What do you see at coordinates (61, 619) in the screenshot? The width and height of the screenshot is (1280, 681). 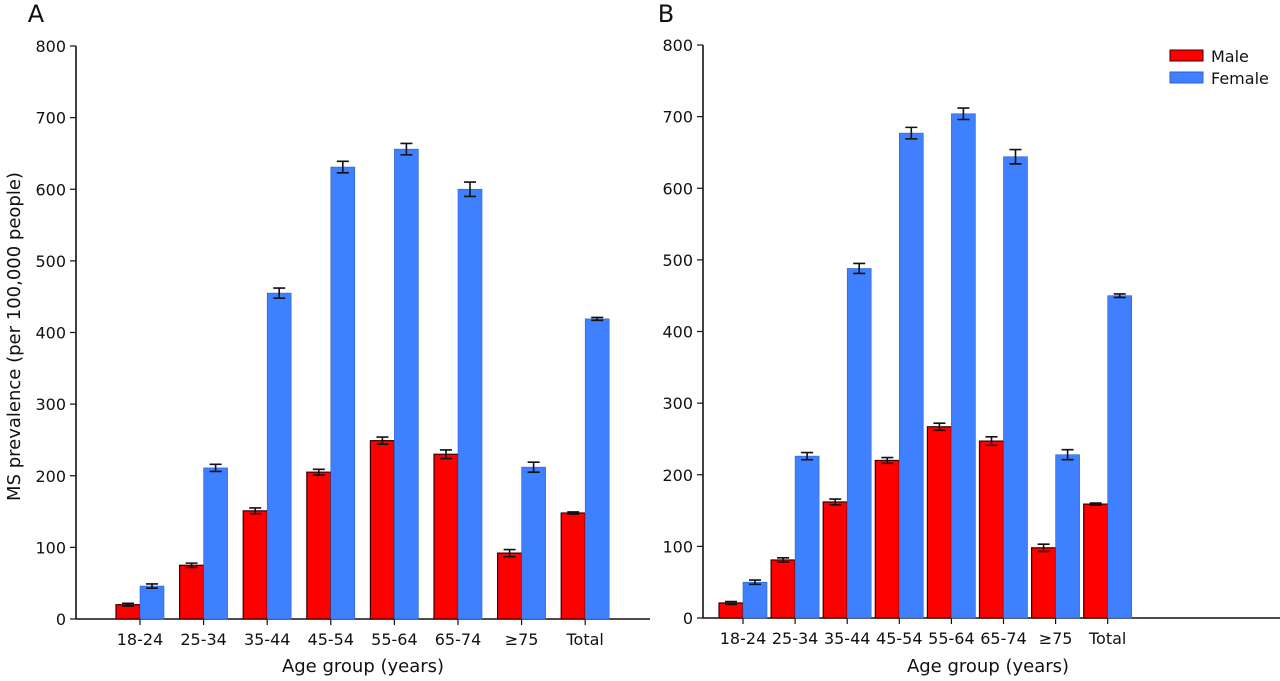 I see `panel-a-y-tick-label: 0` at bounding box center [61, 619].